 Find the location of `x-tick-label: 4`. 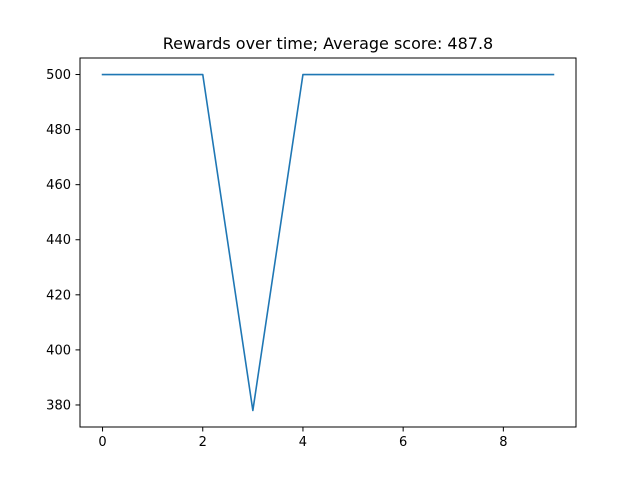

x-tick-label: 4 is located at coordinates (303, 442).